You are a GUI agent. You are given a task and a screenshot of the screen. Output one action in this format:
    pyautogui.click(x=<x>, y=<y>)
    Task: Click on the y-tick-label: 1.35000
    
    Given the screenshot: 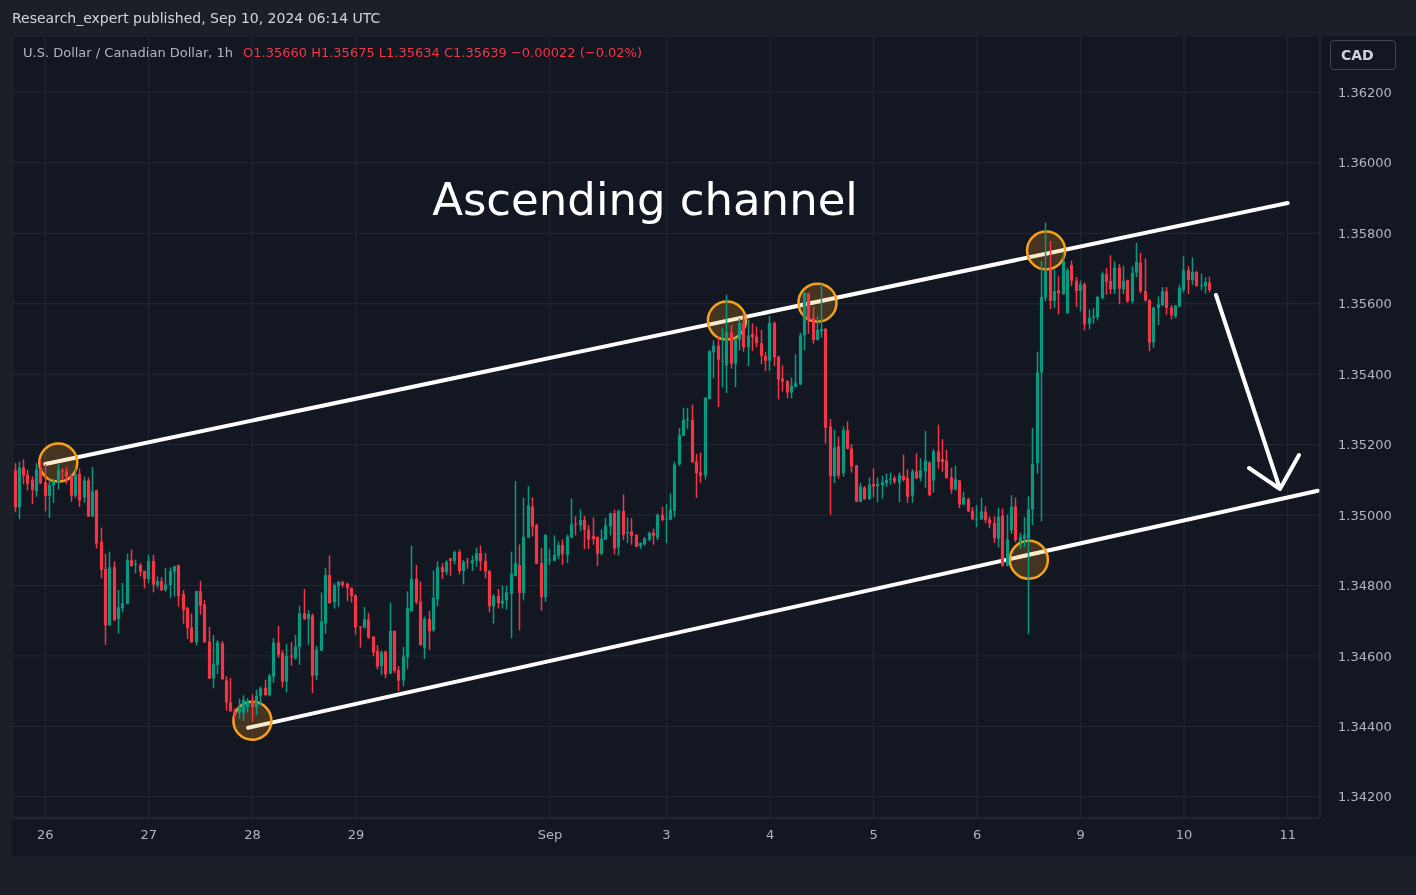 What is the action you would take?
    pyautogui.click(x=1365, y=515)
    